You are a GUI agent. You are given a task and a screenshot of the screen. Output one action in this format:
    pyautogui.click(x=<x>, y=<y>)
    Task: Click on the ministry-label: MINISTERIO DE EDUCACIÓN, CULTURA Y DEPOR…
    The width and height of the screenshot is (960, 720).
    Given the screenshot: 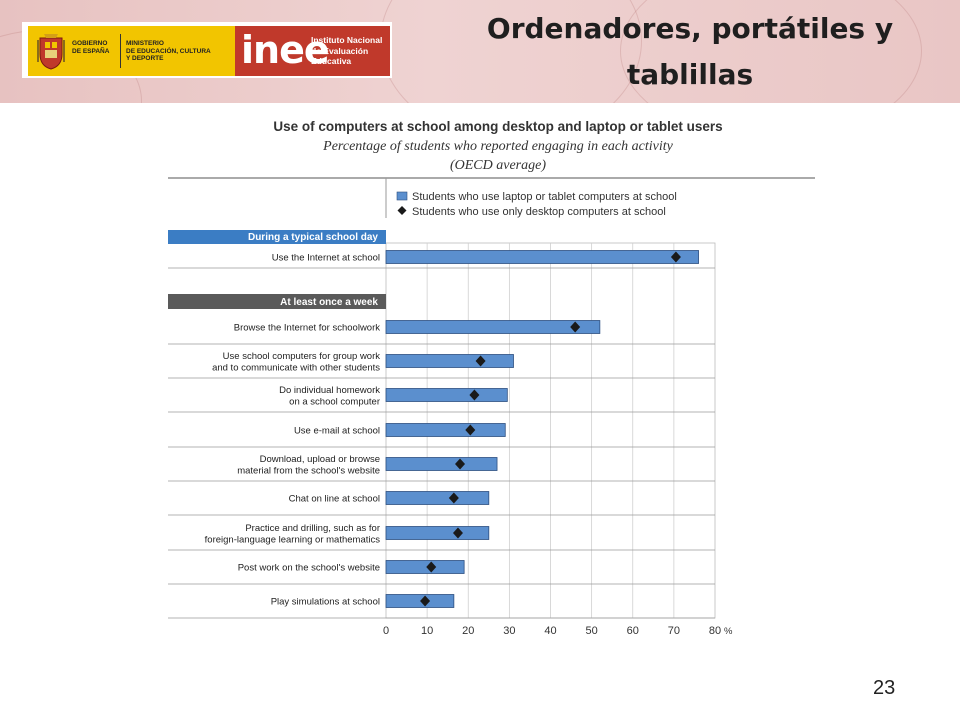 What is the action you would take?
    pyautogui.click(x=168, y=51)
    